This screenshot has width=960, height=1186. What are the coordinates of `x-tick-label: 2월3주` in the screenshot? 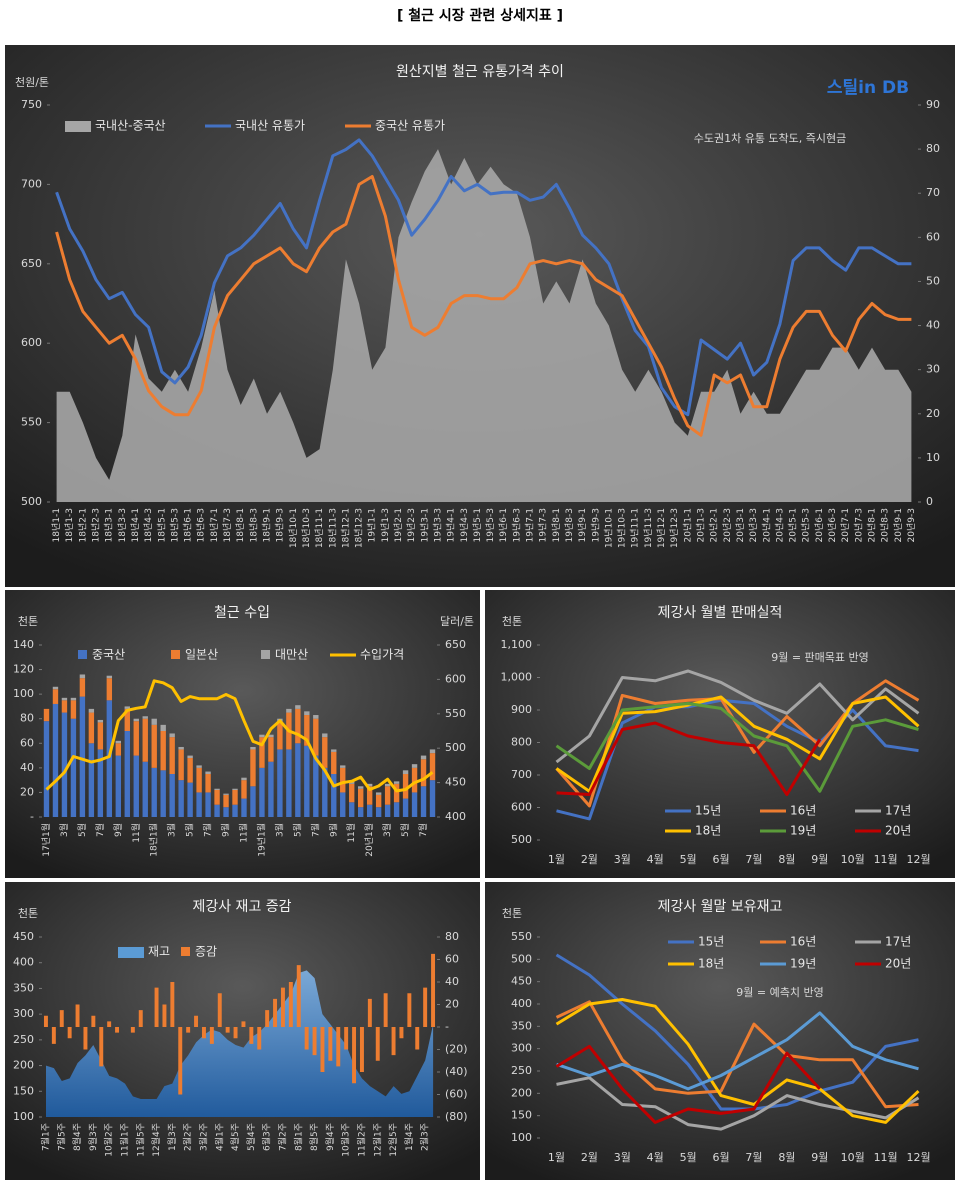 It's located at (425, 1137).